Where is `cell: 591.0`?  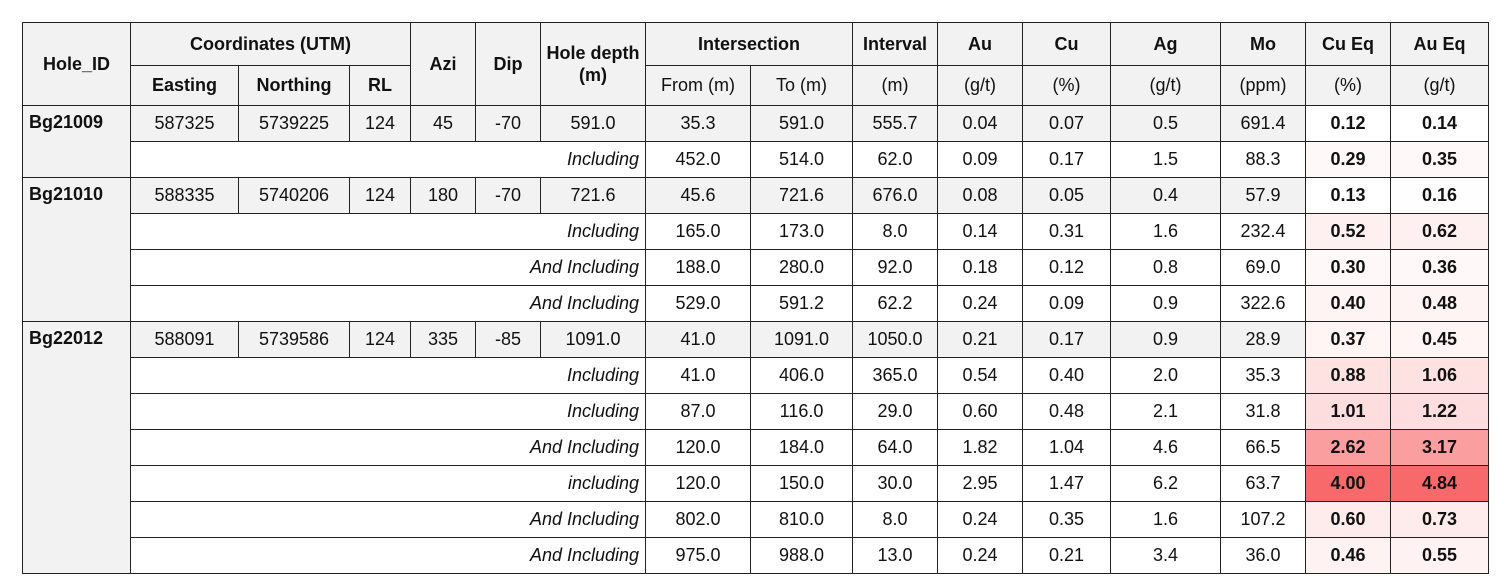 cell: 591.0 is located at coordinates (593, 123).